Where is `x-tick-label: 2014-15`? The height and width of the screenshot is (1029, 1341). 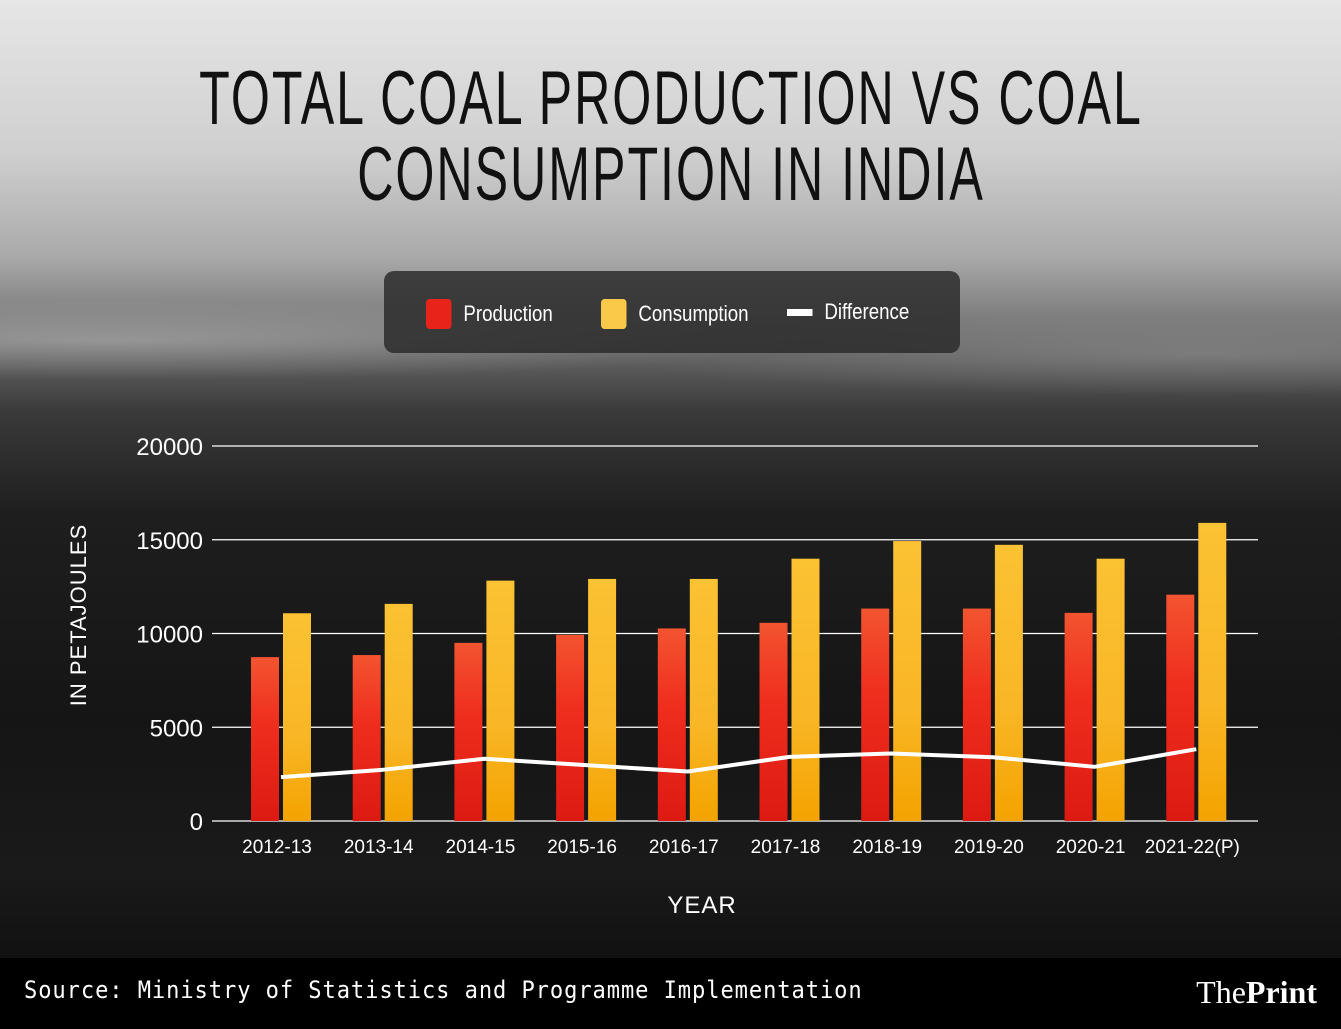
x-tick-label: 2014-15 is located at coordinates (481, 847).